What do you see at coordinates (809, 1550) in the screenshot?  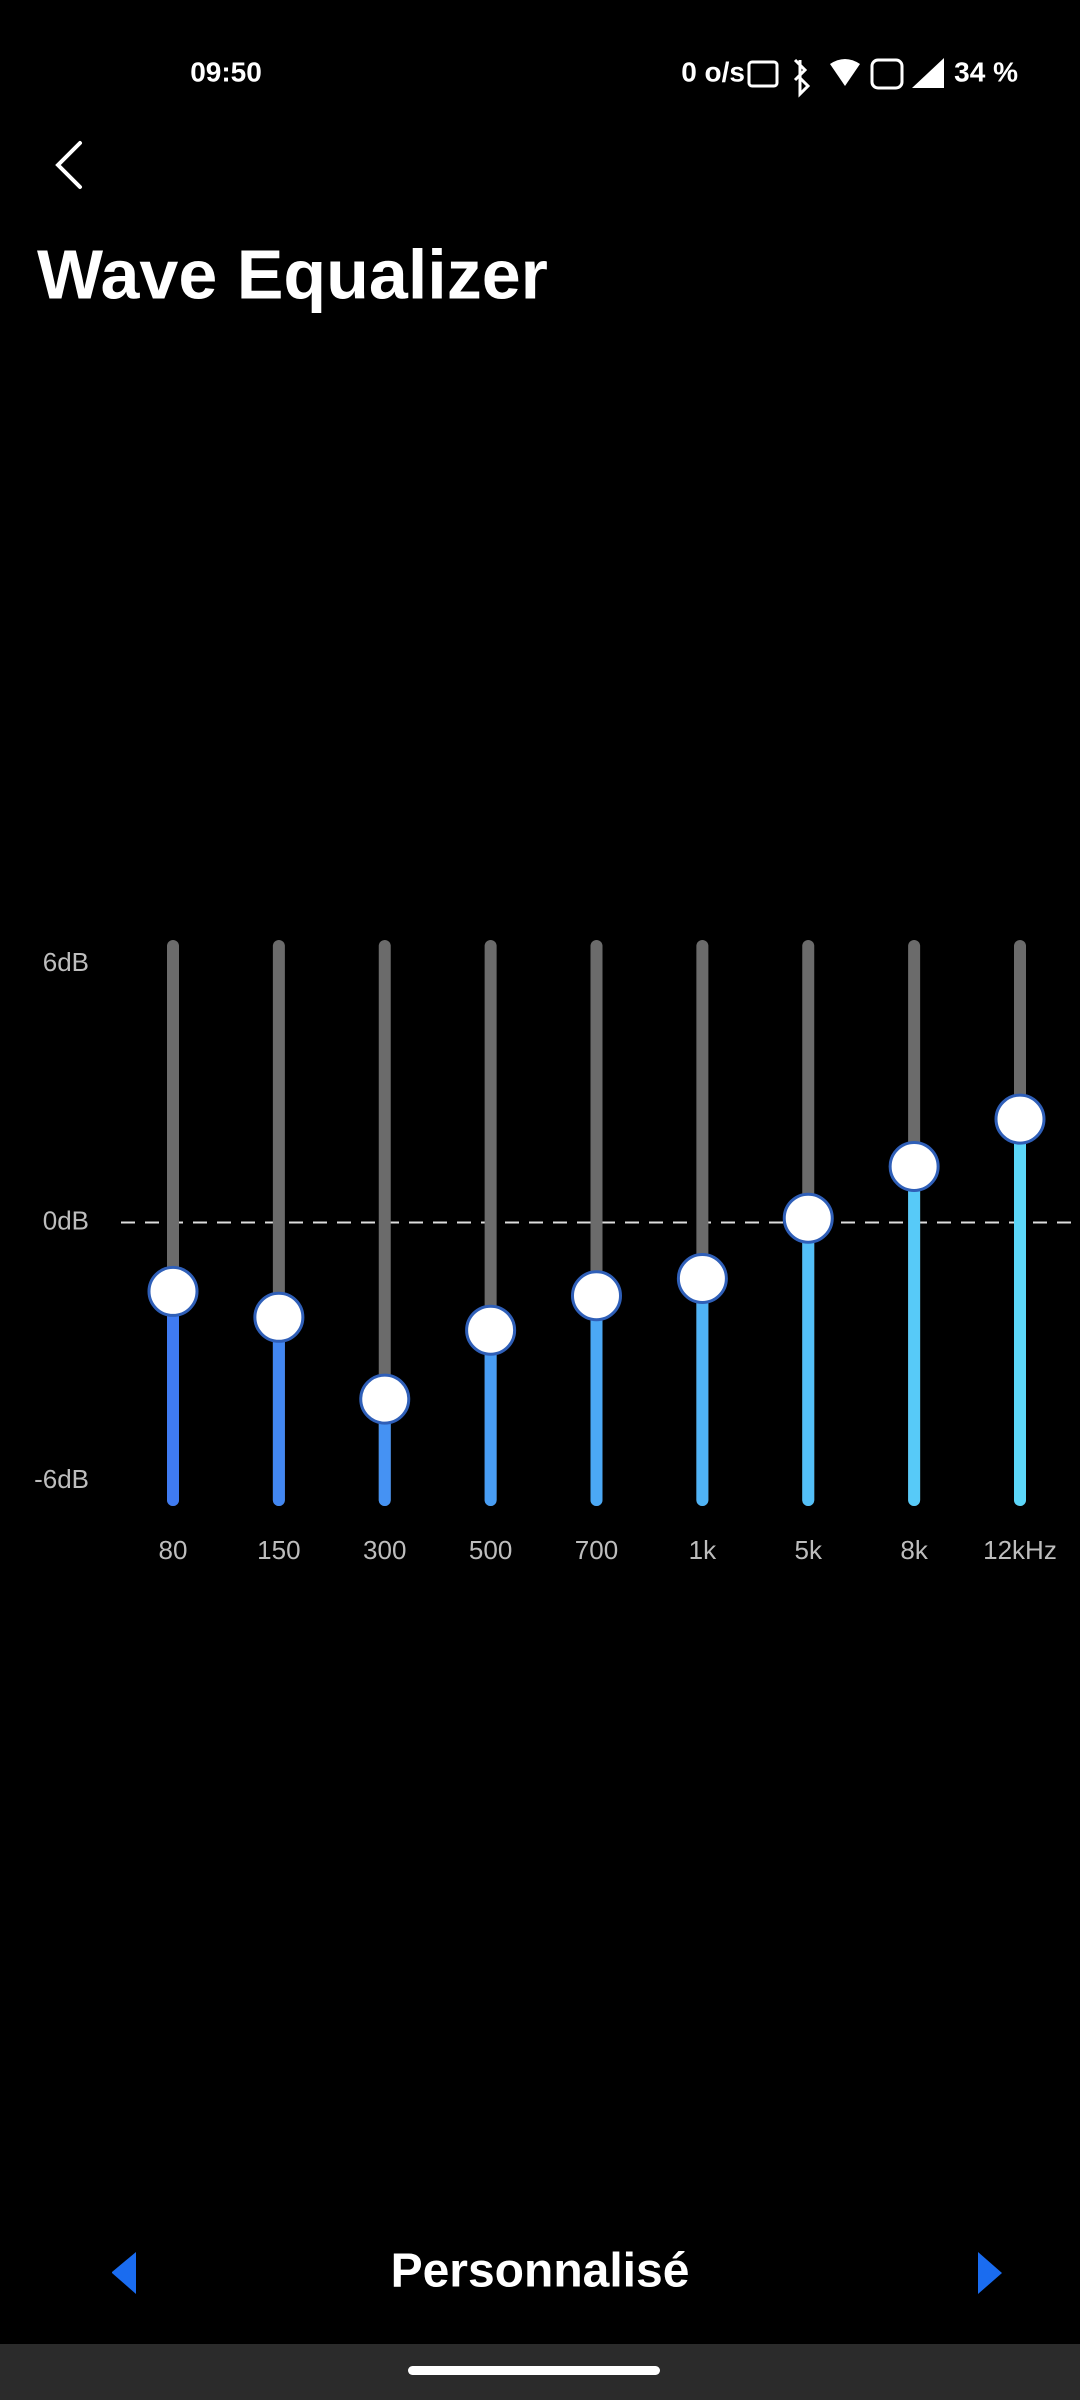 I see `band-label: 5k` at bounding box center [809, 1550].